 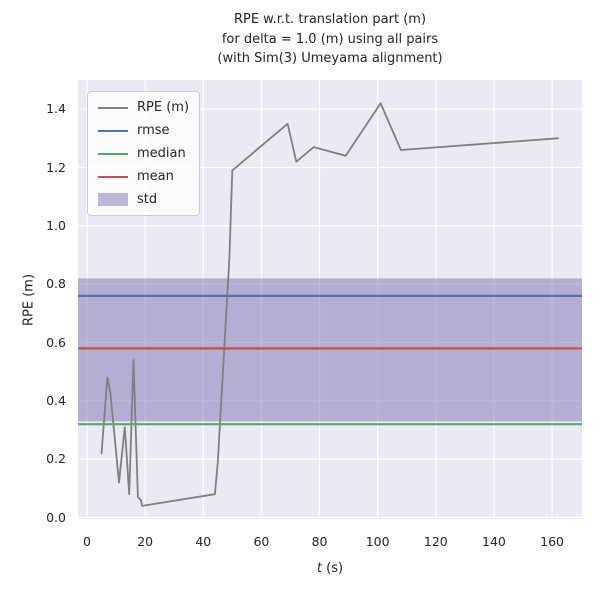 What do you see at coordinates (56, 517) in the screenshot?
I see `y-tick-label: 0.0` at bounding box center [56, 517].